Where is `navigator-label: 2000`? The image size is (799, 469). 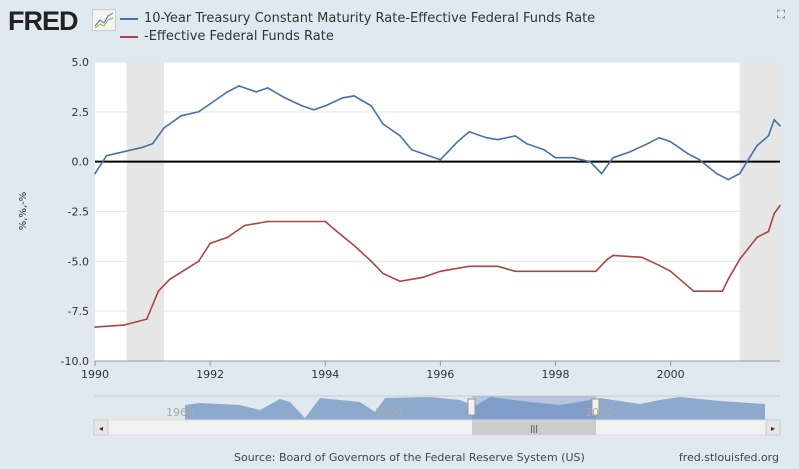 navigator-label: 2000 is located at coordinates (599, 412).